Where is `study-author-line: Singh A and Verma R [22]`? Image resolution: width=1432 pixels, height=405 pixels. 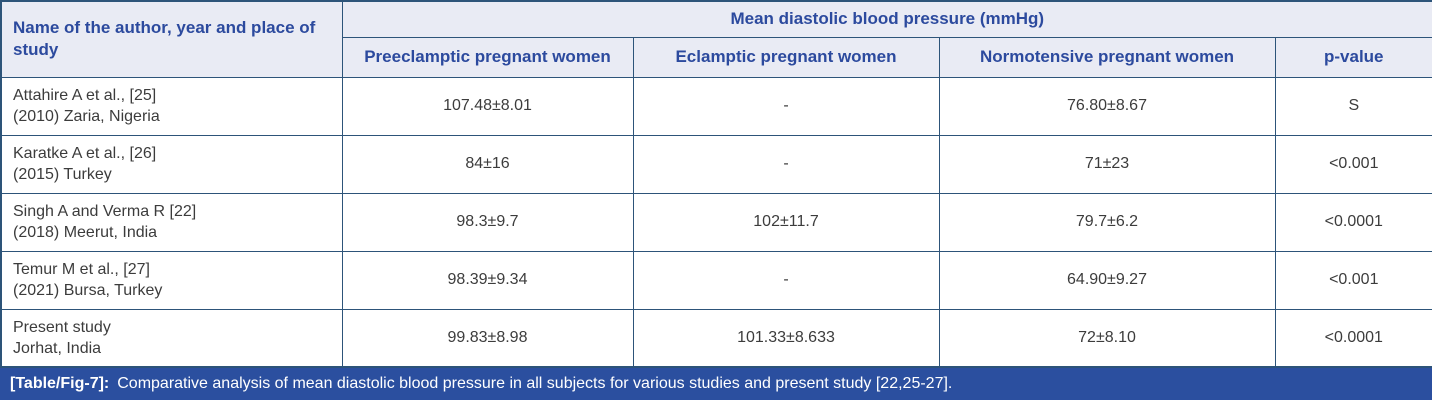
study-author-line: Singh A and Verma R [22] is located at coordinates (105, 211).